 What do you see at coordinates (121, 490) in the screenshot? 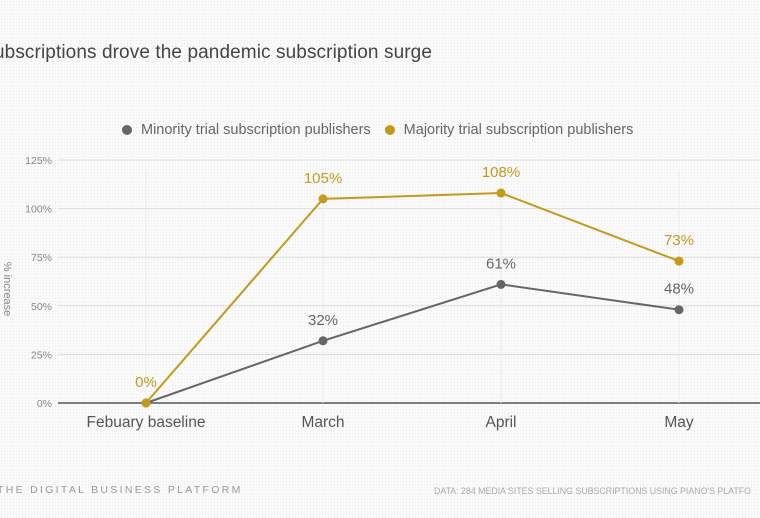
I see `footer-brand: THE DIGITAL BUSINESS PLATFORM` at bounding box center [121, 490].